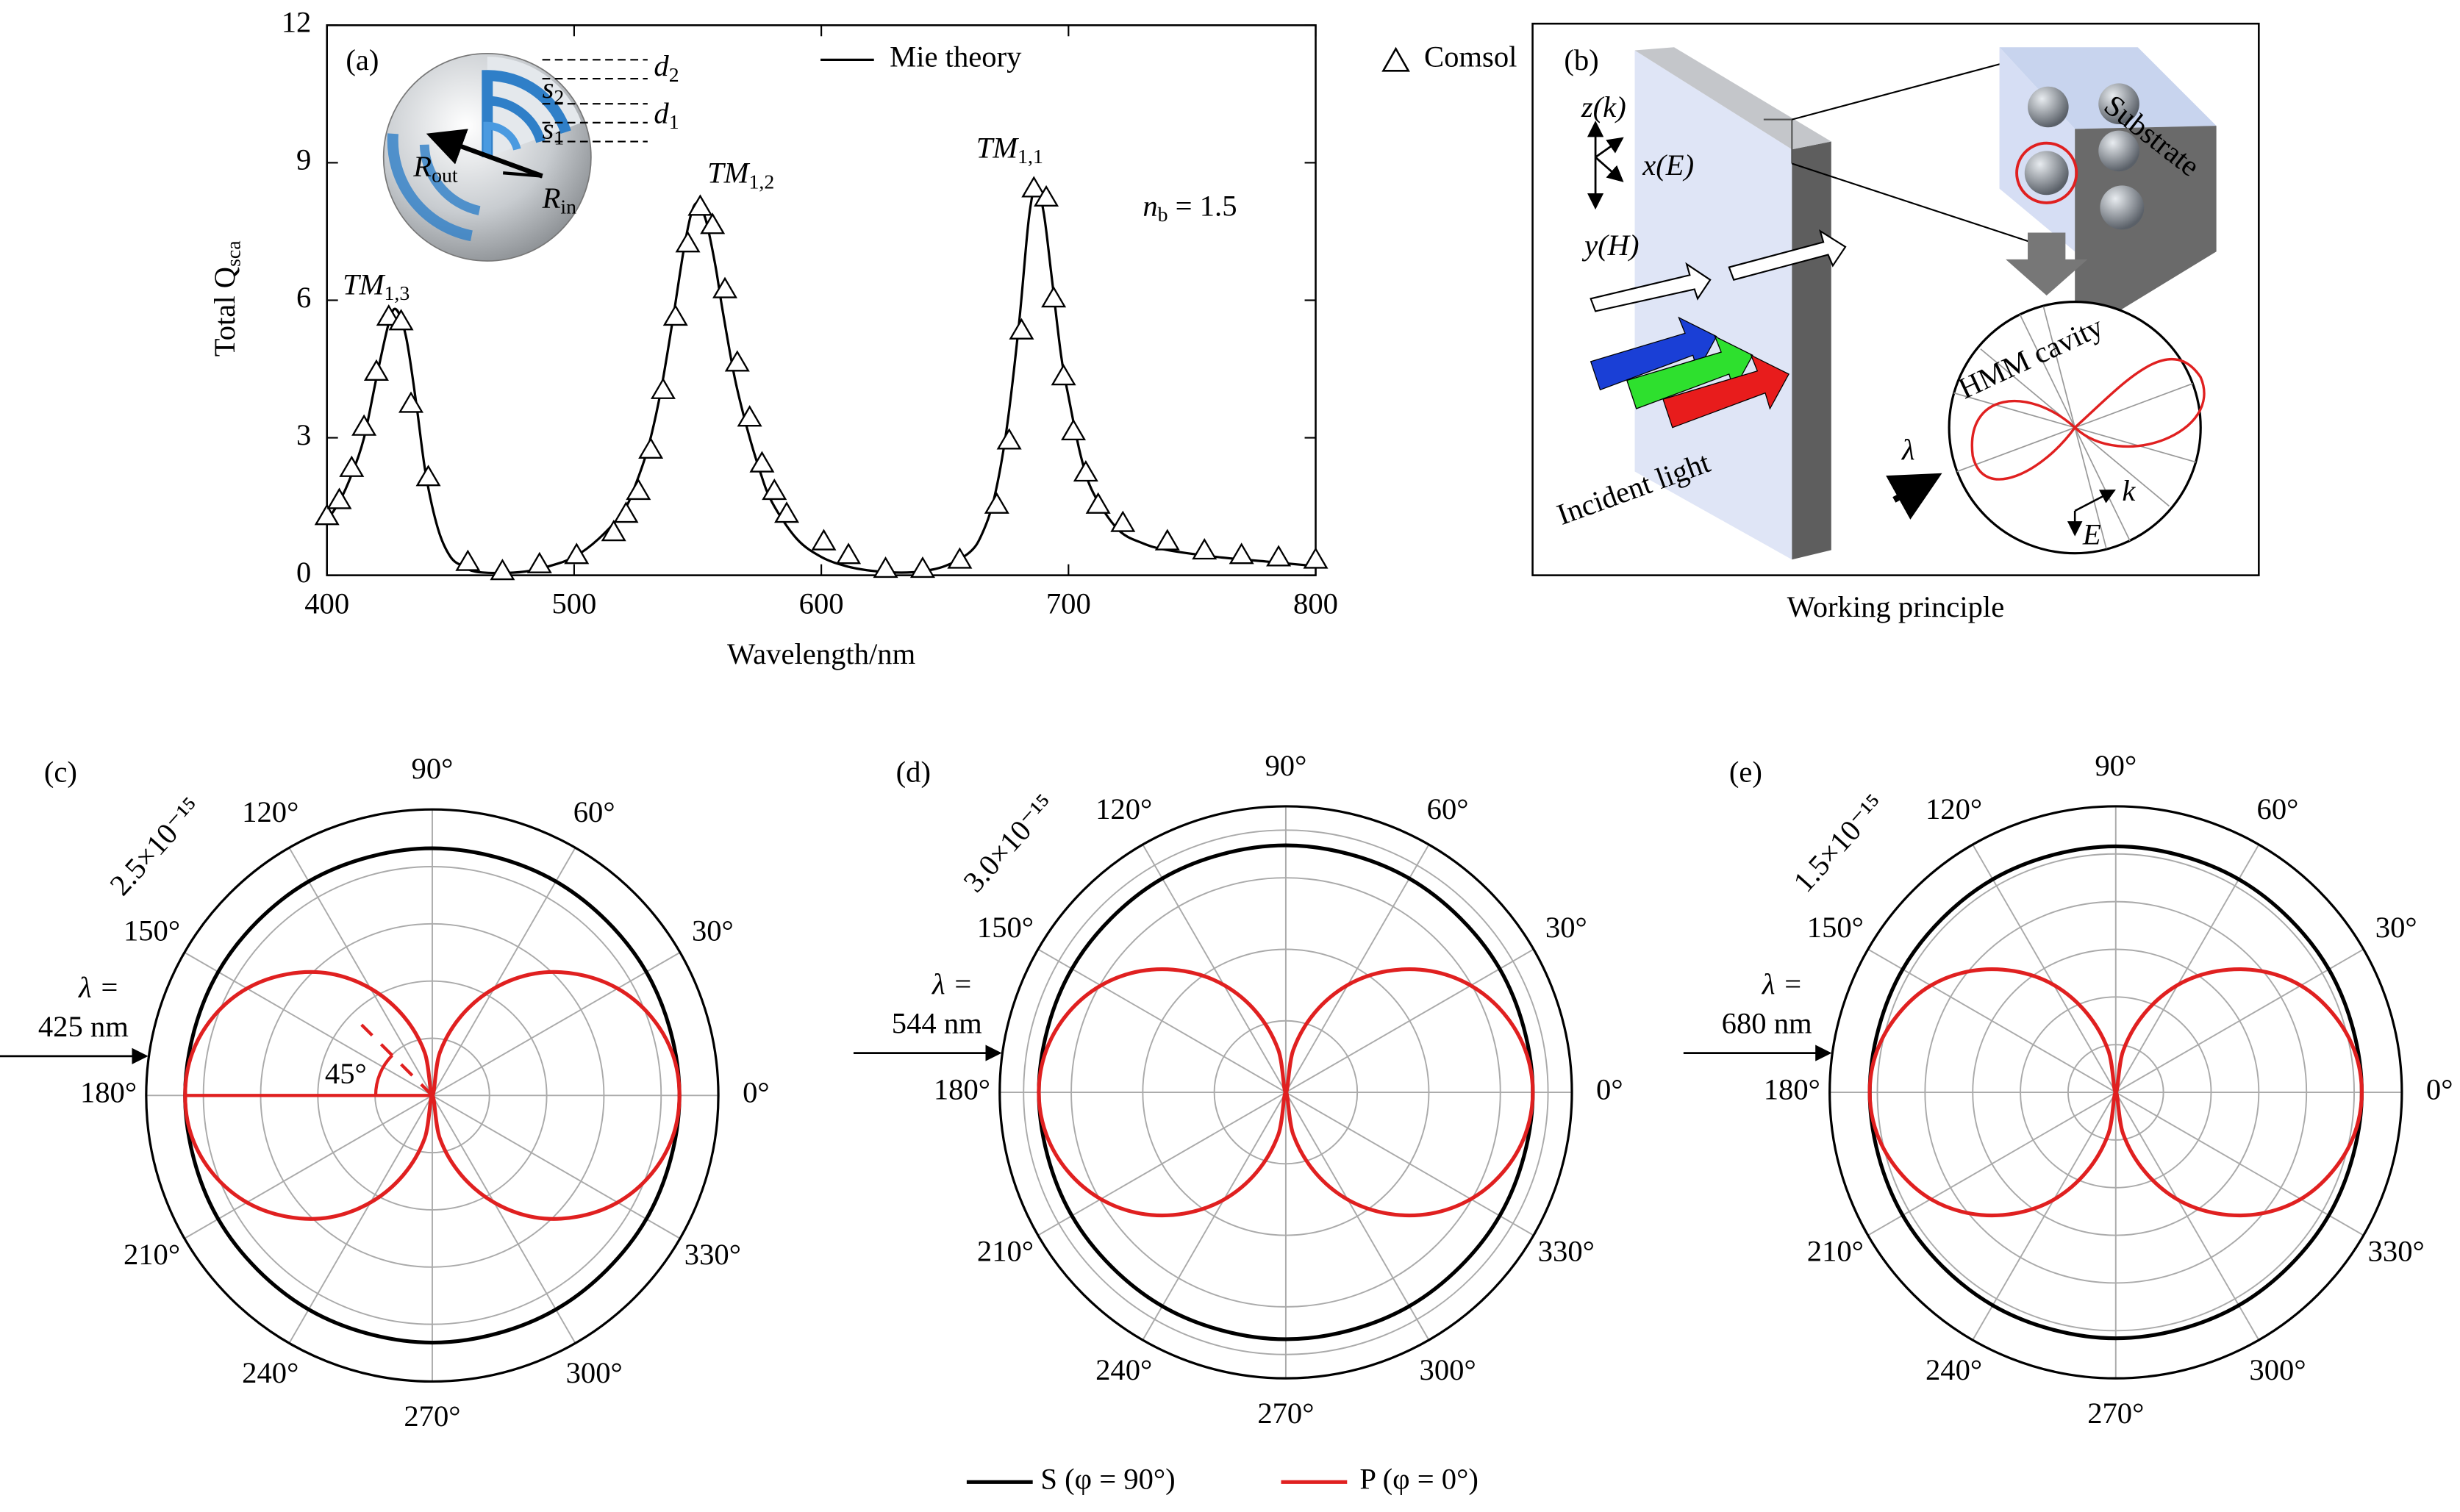  What do you see at coordinates (756, 1092) in the screenshot?
I see `theta-tick-label: 0°` at bounding box center [756, 1092].